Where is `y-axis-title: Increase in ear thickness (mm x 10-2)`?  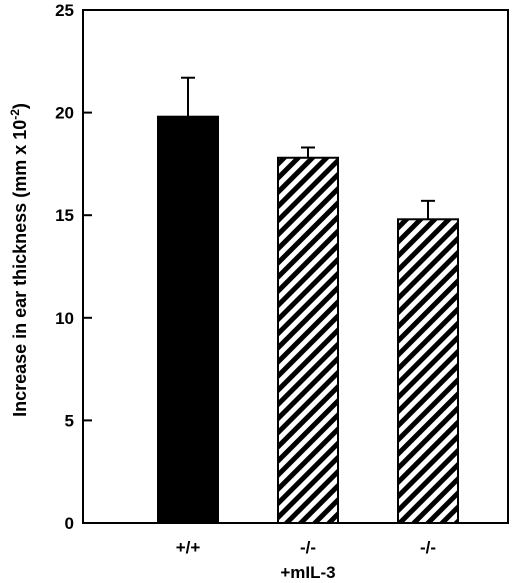
y-axis-title: Increase in ear thickness (mm x 10-2) is located at coordinates (19, 260).